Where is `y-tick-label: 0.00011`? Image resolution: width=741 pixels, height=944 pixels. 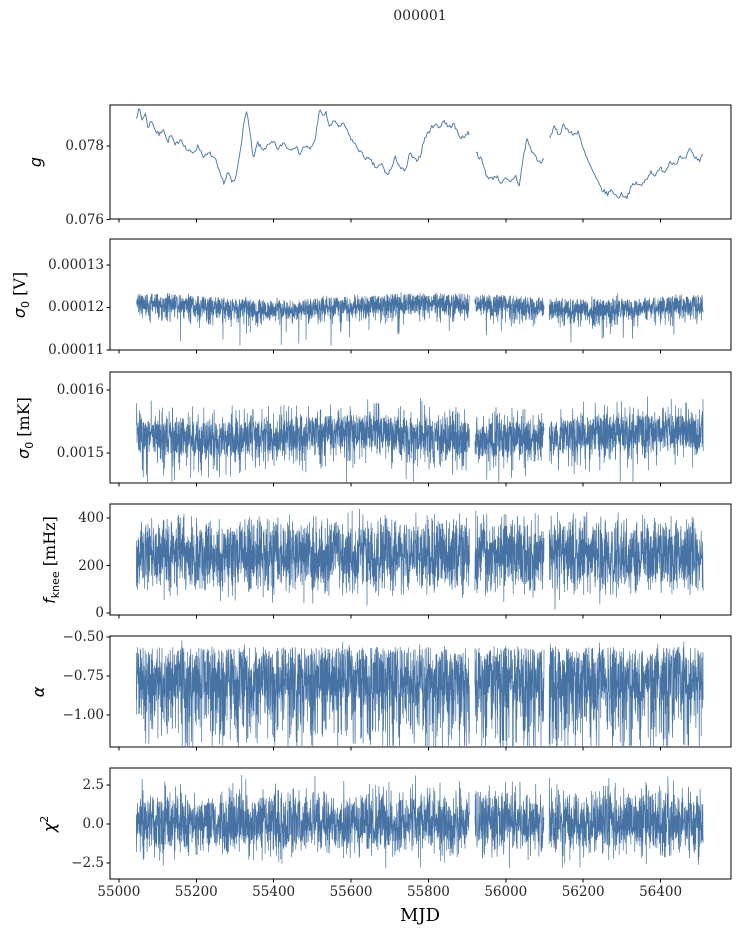
y-tick-label: 0.00011 is located at coordinates (76, 350).